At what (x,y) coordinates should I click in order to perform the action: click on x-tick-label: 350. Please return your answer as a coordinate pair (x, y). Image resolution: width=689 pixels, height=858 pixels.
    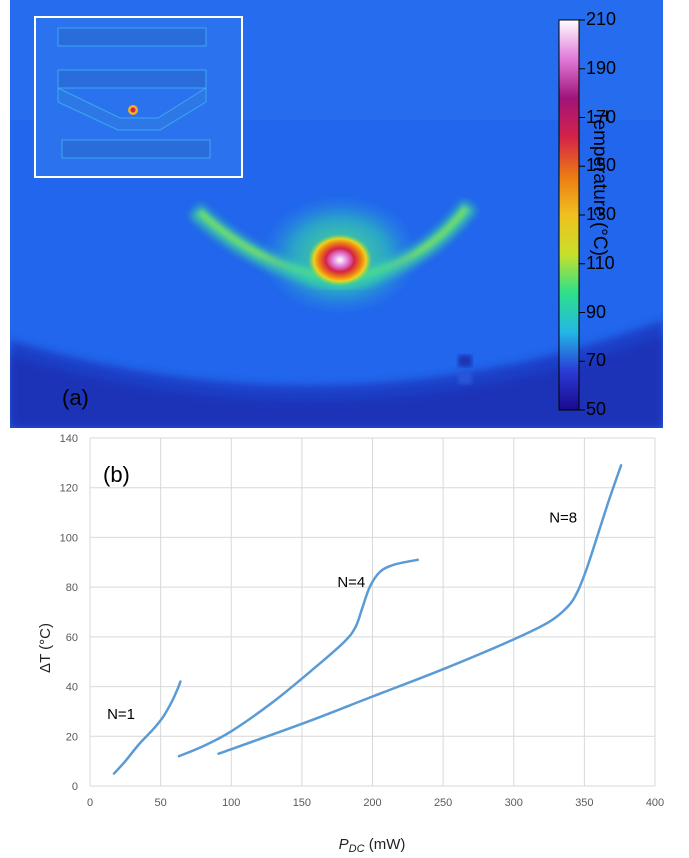
    Looking at the image, I should click on (584, 803).